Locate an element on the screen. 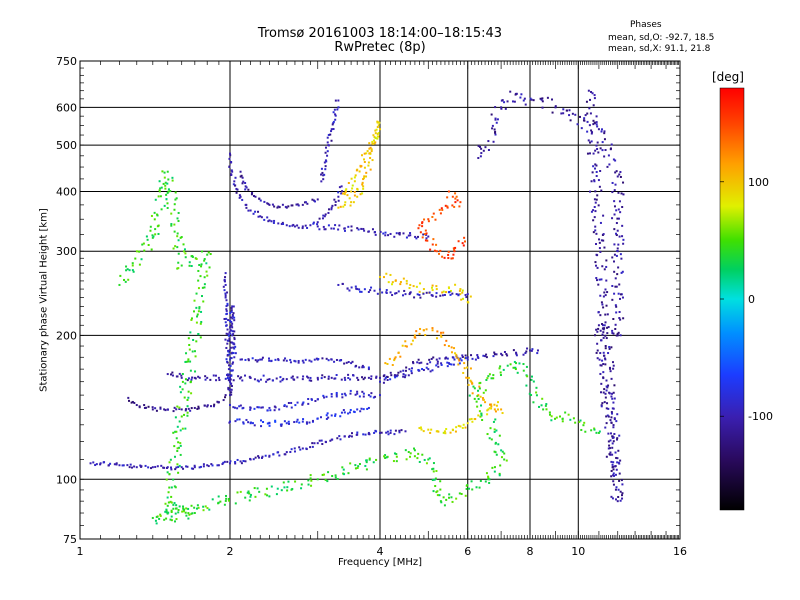 Image resolution: width=800 pixels, height=600 pixels. y-tick-label: 300 is located at coordinates (66, 251).